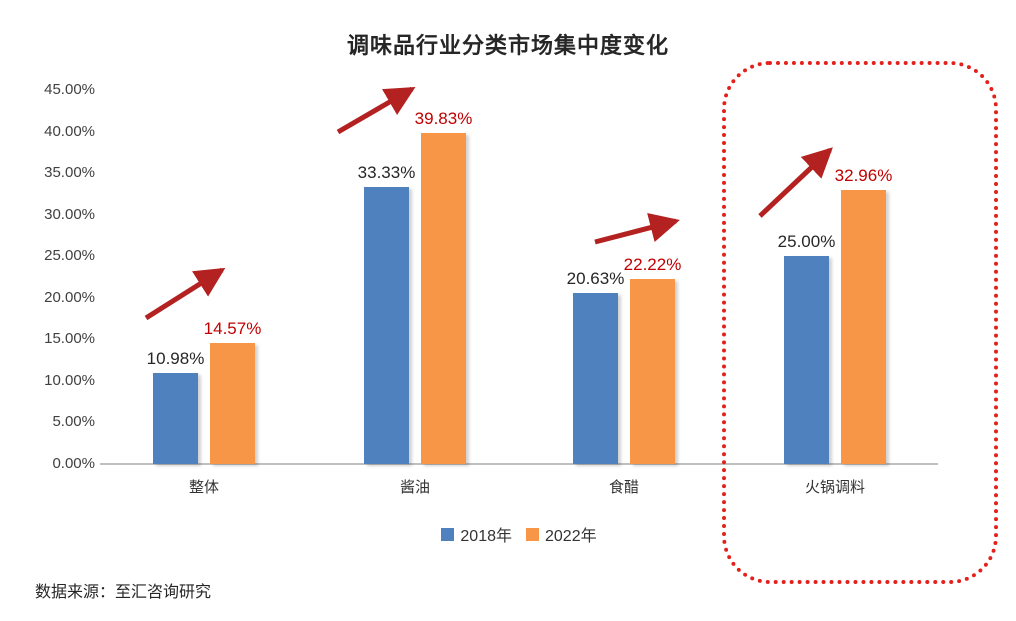 The height and width of the screenshot is (621, 1016). I want to click on legend-item-2018年: 2018年, so click(476, 534).